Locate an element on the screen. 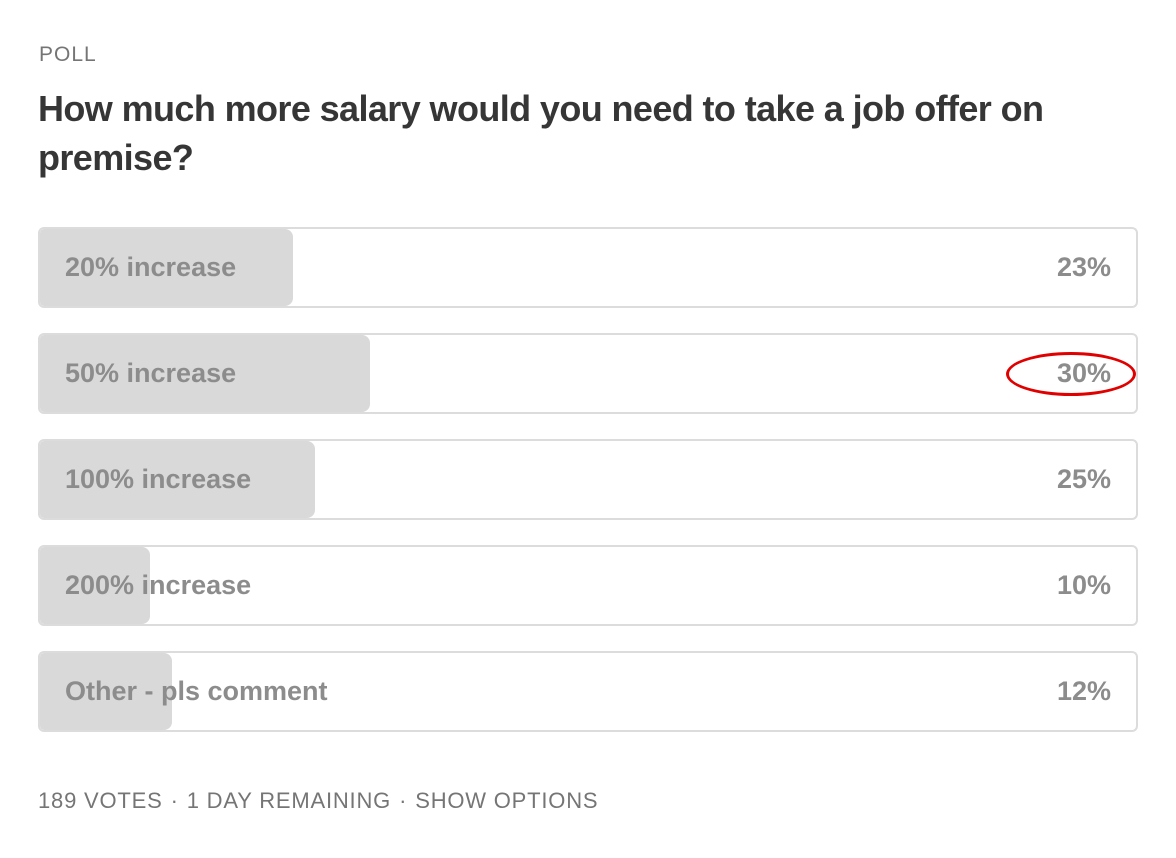  poll-label: POLL is located at coordinates (68, 54).